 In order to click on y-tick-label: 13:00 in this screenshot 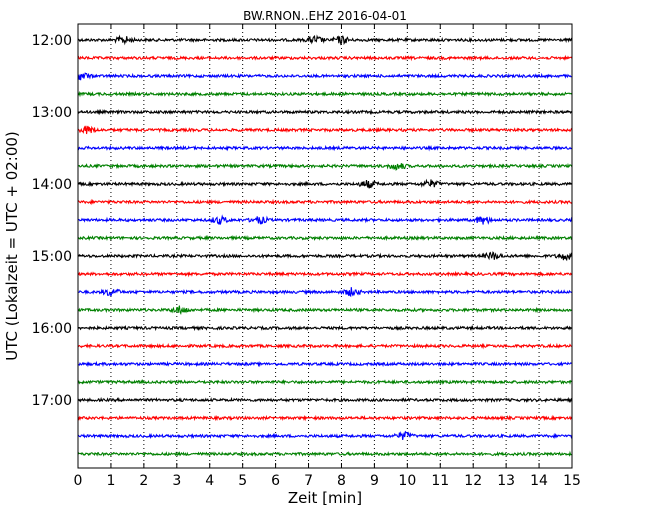, I will do `click(52, 113)`.